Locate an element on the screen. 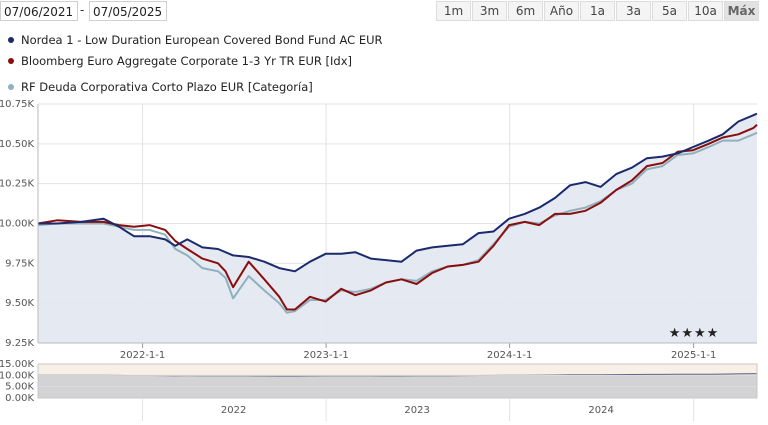  legend-marker-fund is located at coordinates (11, 40).